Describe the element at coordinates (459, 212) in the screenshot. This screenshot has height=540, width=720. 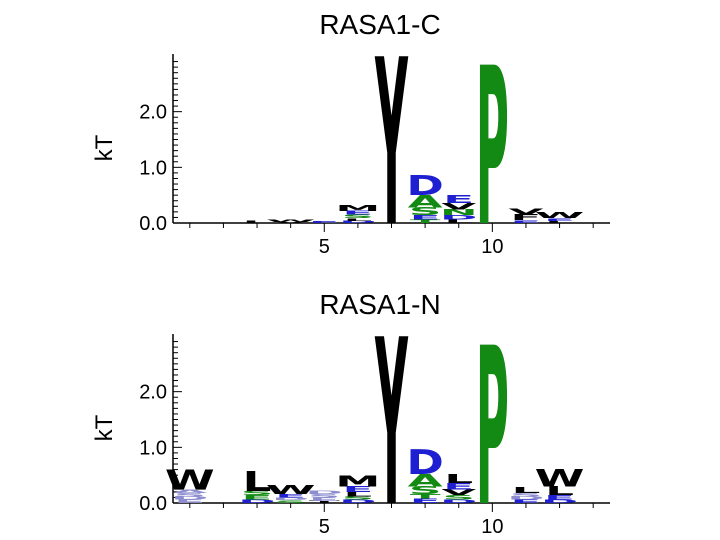
I see `logo-letter: N` at that location.